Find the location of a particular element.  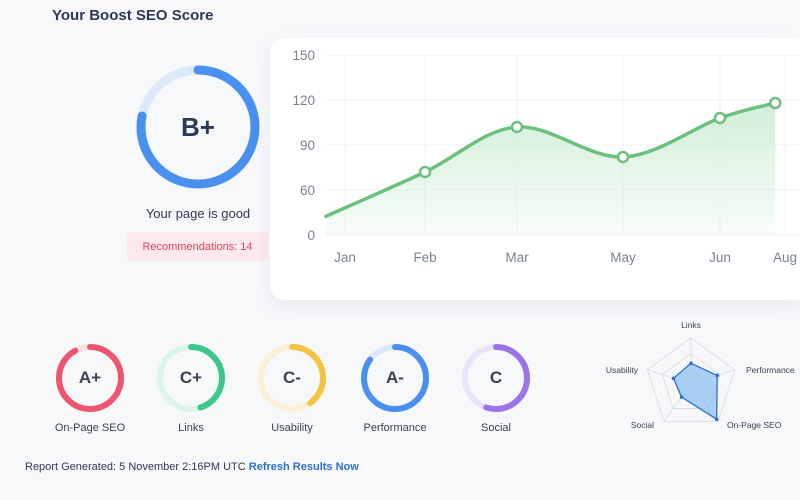

grade-card-usability: C- Usability is located at coordinates (292, 392).